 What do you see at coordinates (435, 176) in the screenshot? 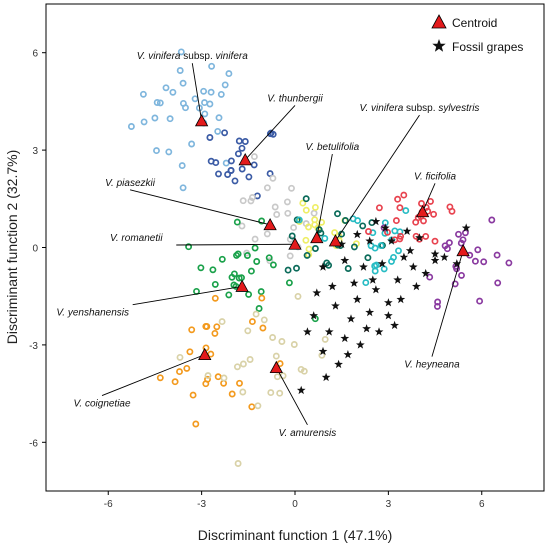
I see `centroid-label: V. ficifolia` at bounding box center [435, 176].